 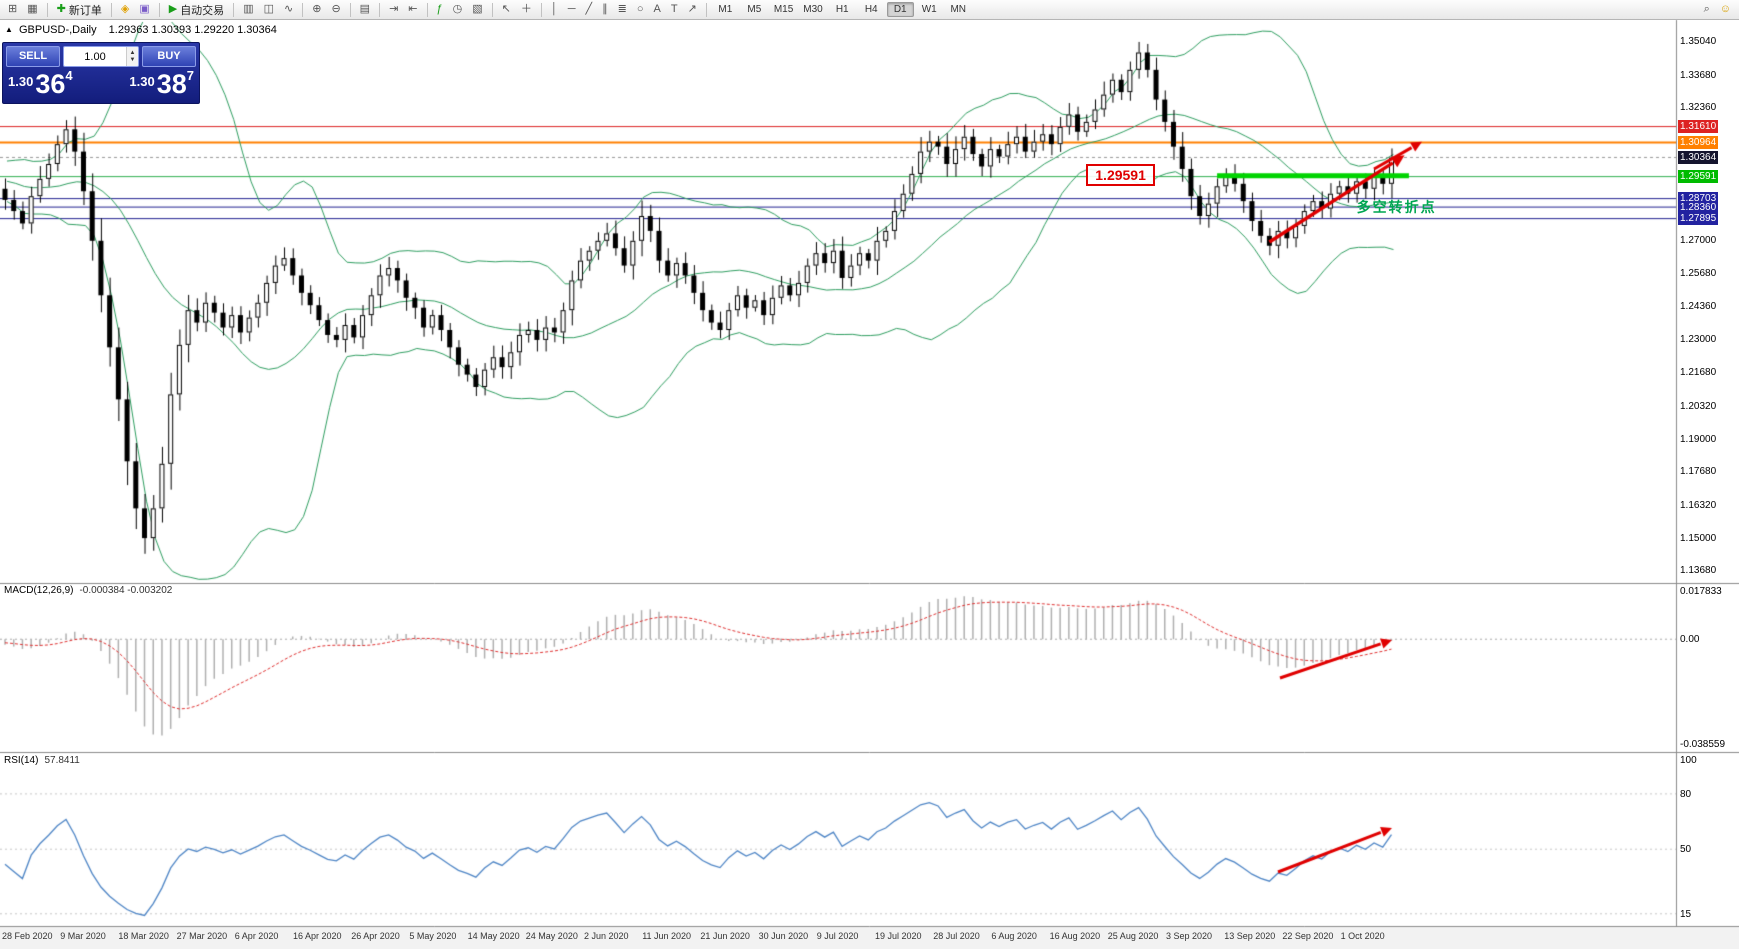 What do you see at coordinates (842, 9) in the screenshot?
I see `timeframe-h1: H1` at bounding box center [842, 9].